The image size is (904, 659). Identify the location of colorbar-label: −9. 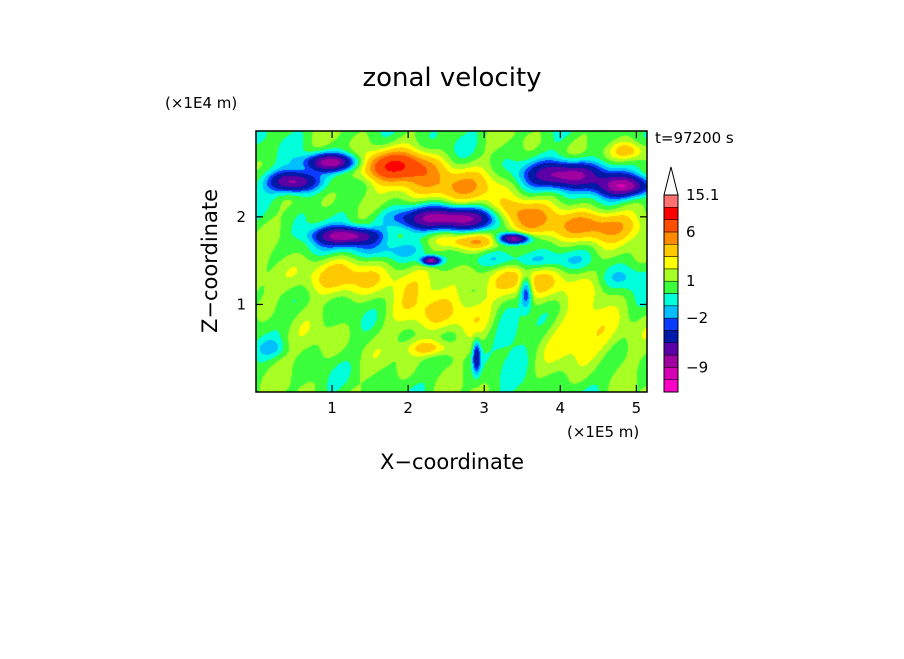
(697, 367).